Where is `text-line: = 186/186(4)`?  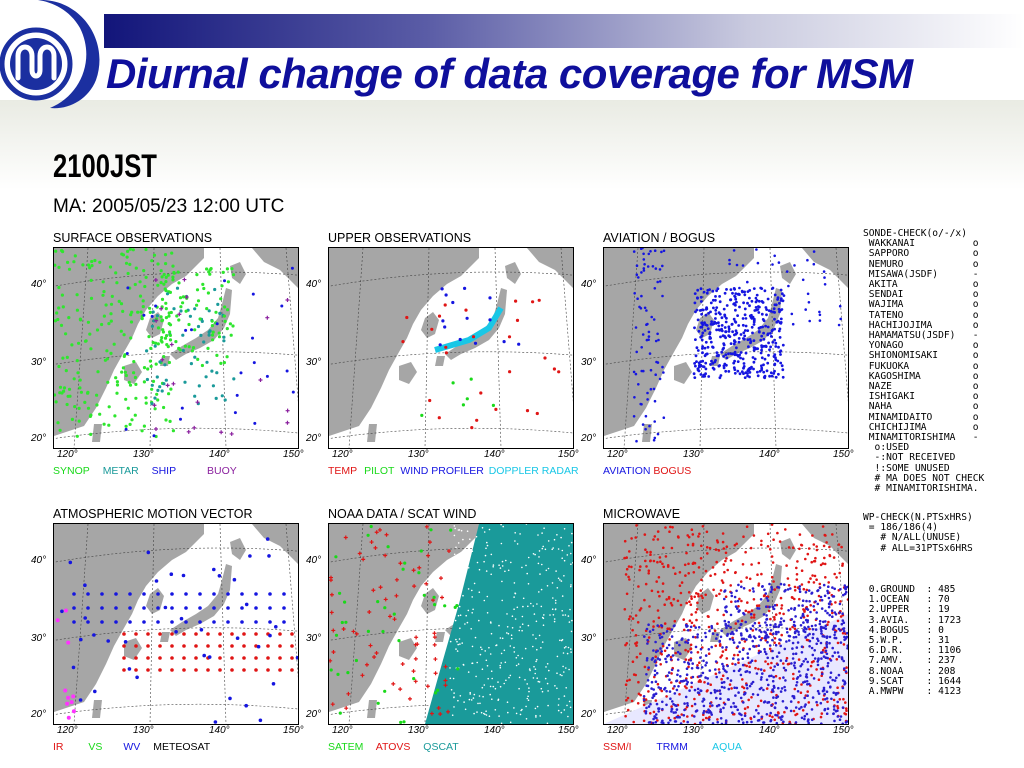
text-line: = 186/186(4) is located at coordinates (901, 528).